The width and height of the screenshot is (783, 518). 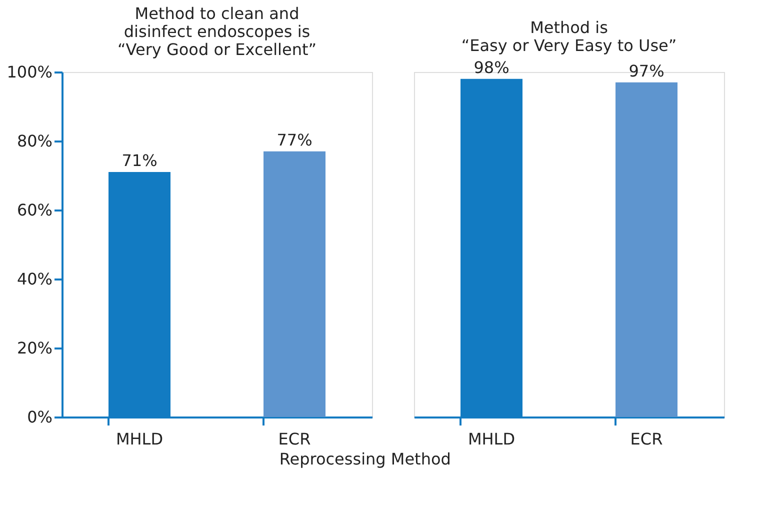 What do you see at coordinates (29, 72) in the screenshot?
I see `y-tick-label: 100%` at bounding box center [29, 72].